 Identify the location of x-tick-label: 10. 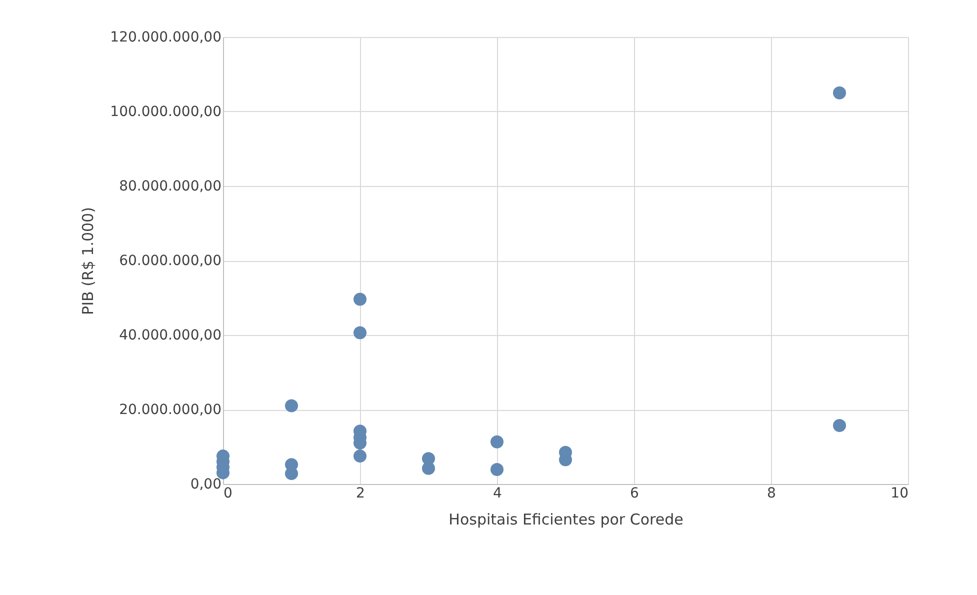
(899, 494).